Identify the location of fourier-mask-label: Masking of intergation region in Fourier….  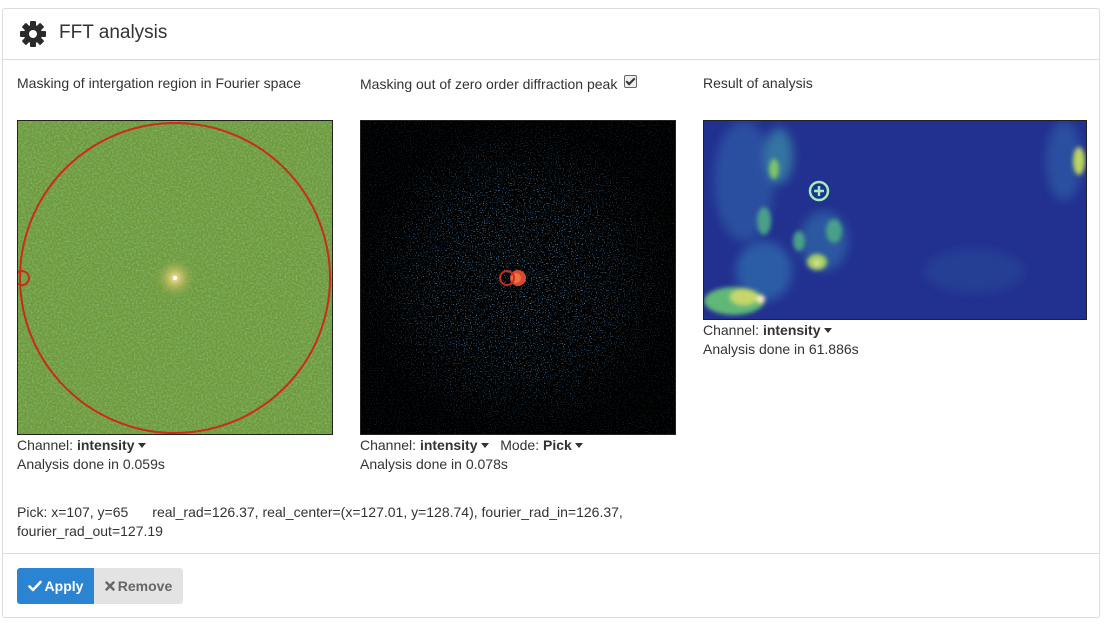
(159, 83).